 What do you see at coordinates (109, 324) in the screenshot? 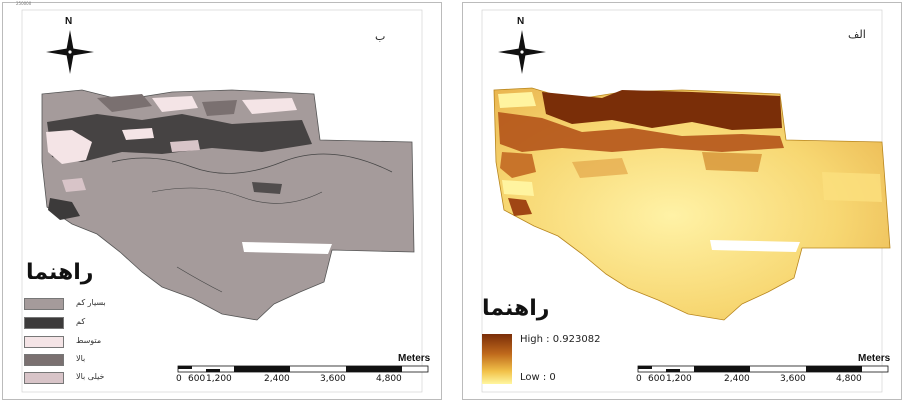
I see `legend-item-low: کم` at bounding box center [109, 324].